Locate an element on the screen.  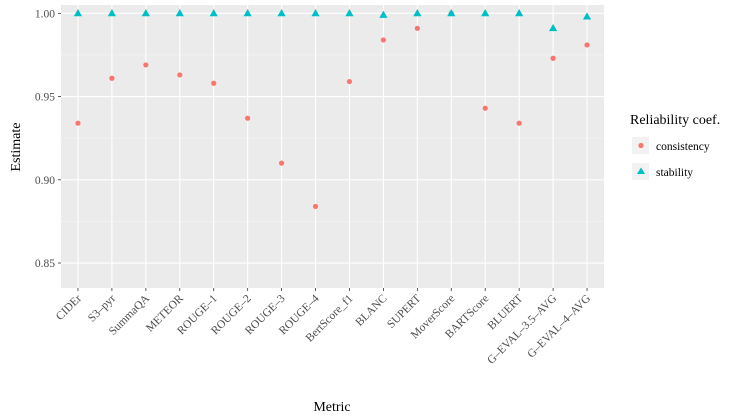
x-tick-label: G–EVAL–4–AVG is located at coordinates (559, 327).